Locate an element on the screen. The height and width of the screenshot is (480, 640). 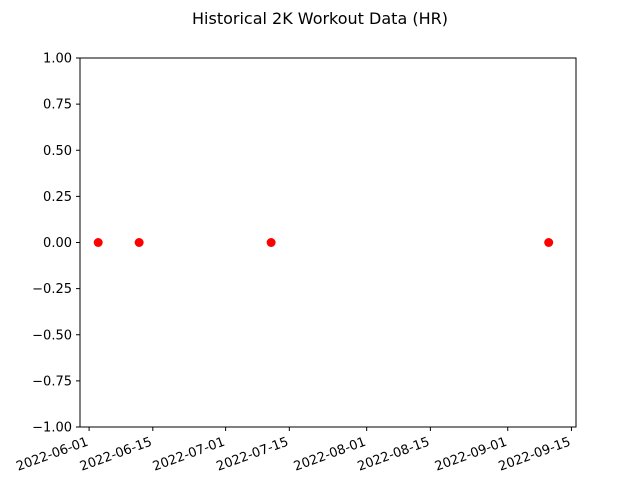
y-tick-label: −0.50 is located at coordinates (52, 335).